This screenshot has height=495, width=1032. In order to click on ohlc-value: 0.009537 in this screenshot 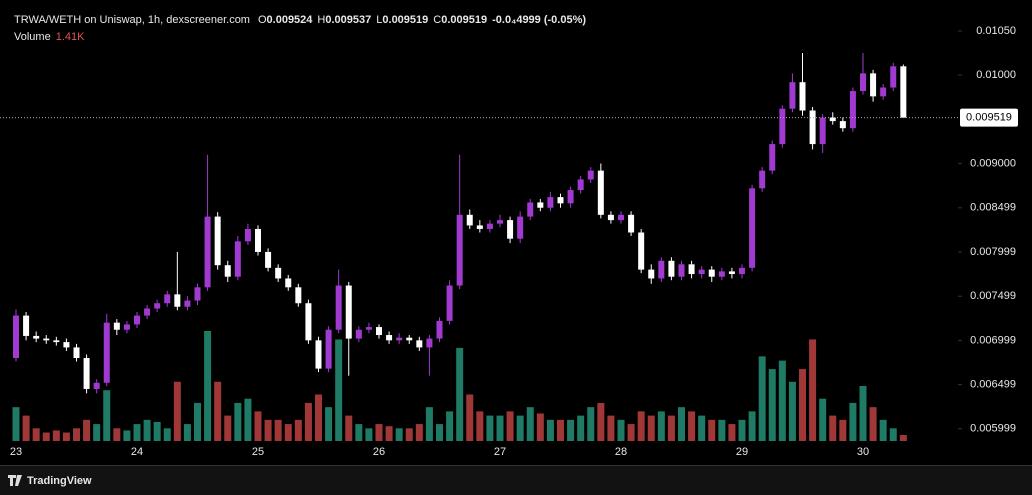, I will do `click(348, 20)`.